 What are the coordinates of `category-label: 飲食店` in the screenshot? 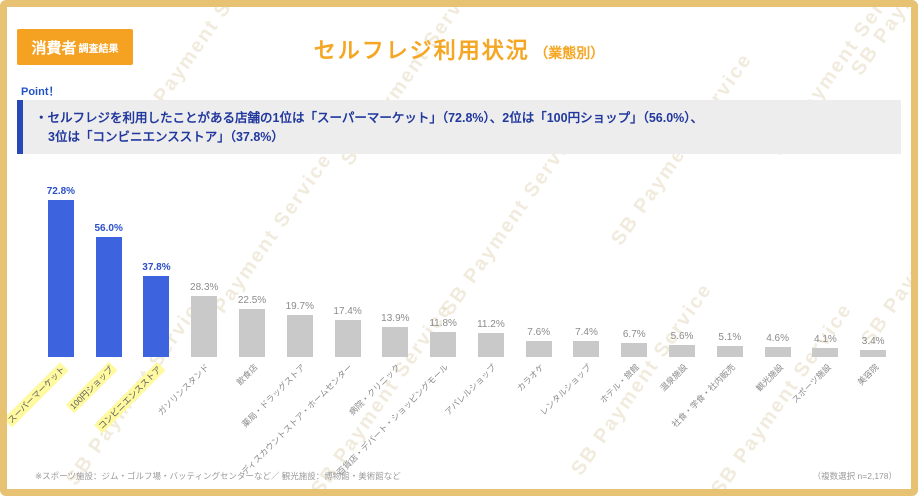 It's located at (246, 375).